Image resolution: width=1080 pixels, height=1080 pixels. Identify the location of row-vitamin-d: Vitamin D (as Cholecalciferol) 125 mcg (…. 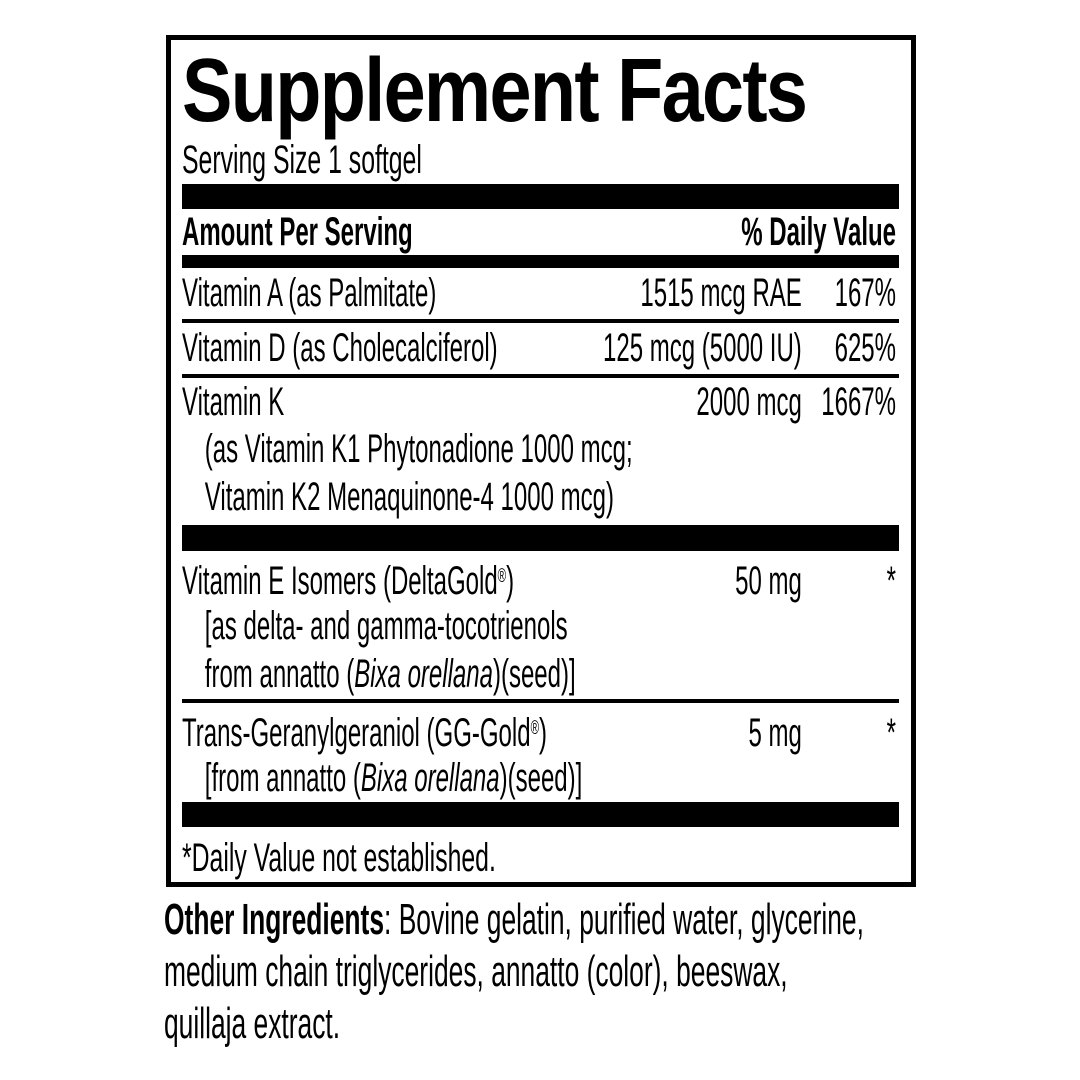
(540, 350).